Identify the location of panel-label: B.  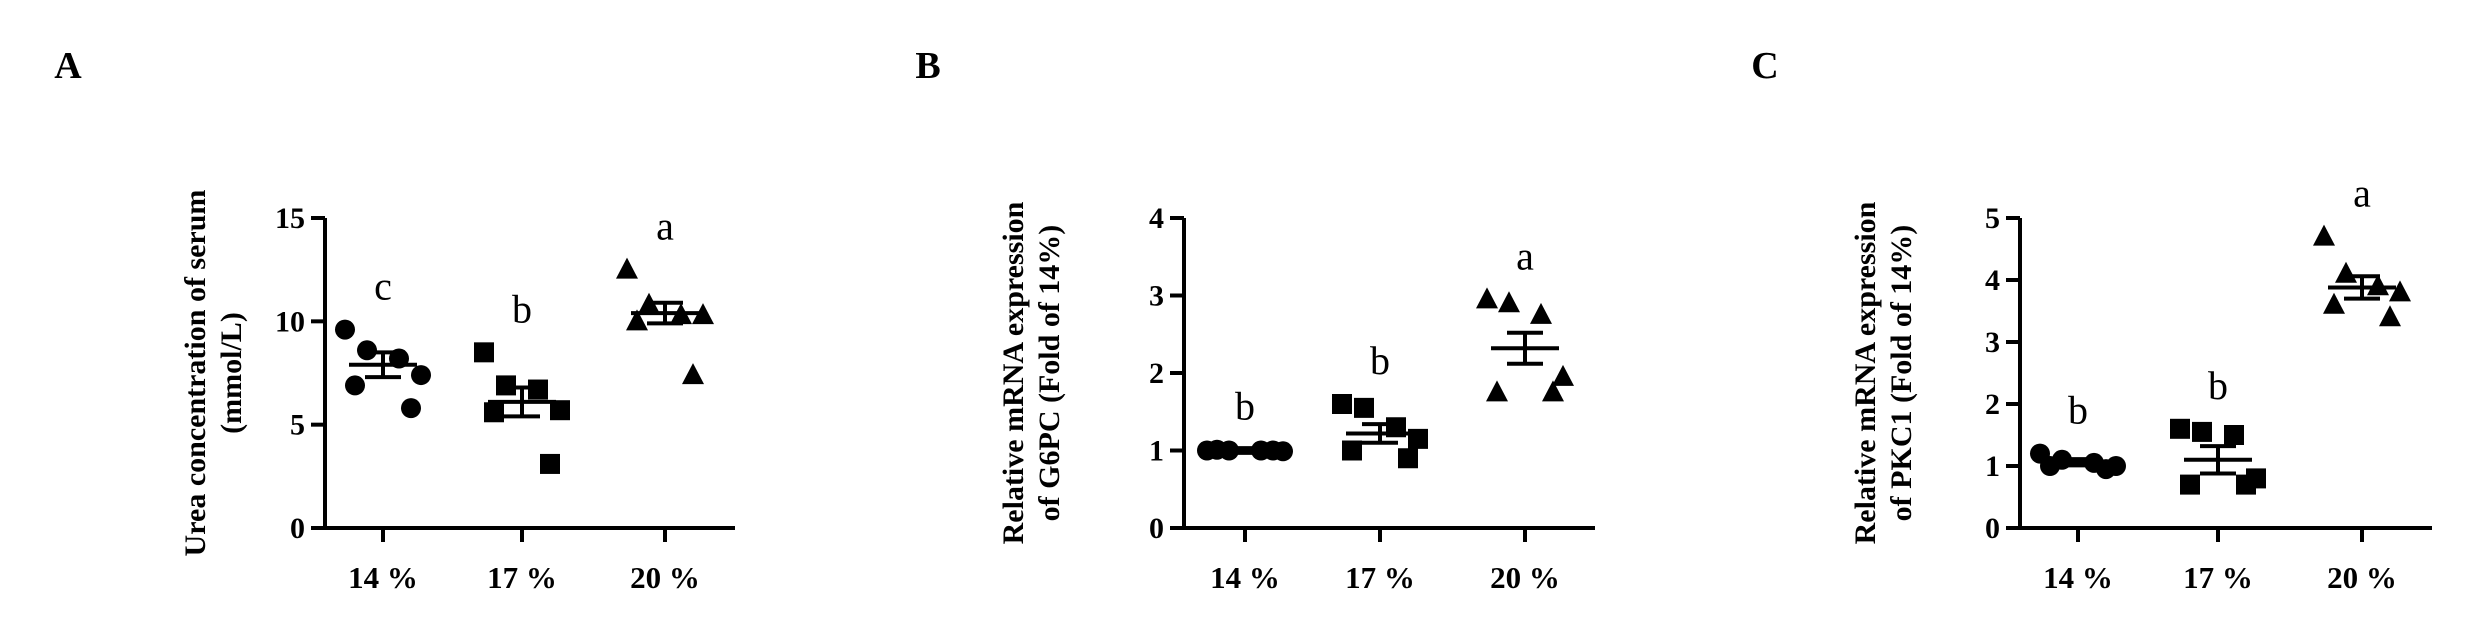
(927, 66).